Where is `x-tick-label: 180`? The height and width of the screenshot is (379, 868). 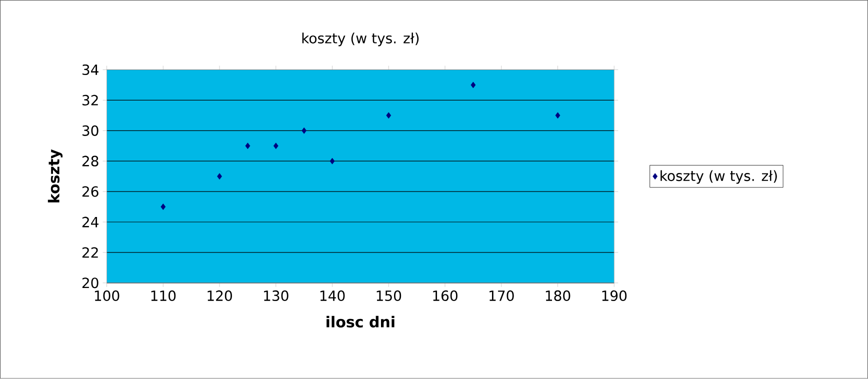 x-tick-label: 180 is located at coordinates (558, 296).